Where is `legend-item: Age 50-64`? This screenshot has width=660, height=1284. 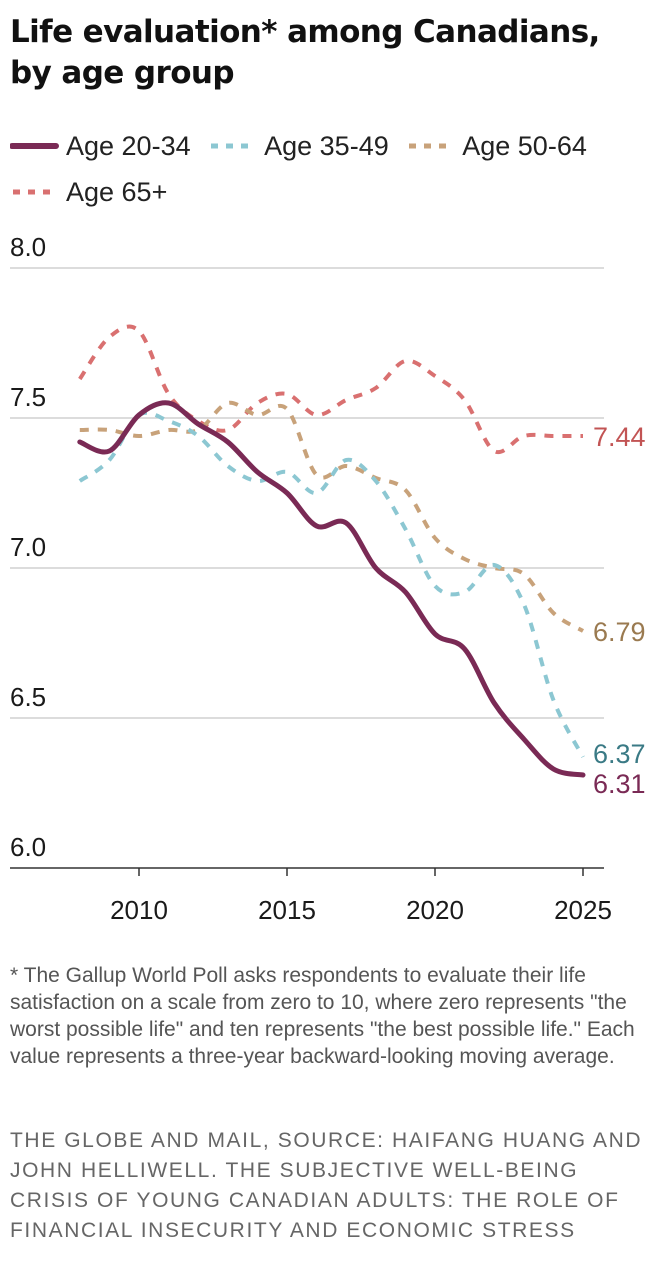
legend-item: Age 50-64 is located at coordinates (496, 146).